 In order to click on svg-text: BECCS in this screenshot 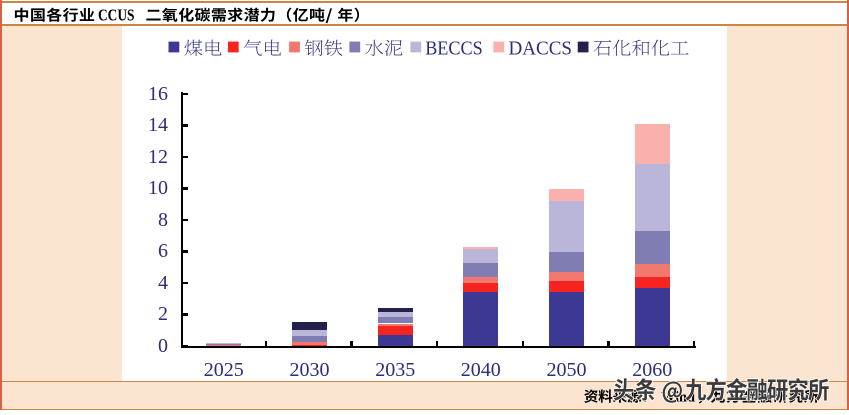, I will do `click(454, 49)`.